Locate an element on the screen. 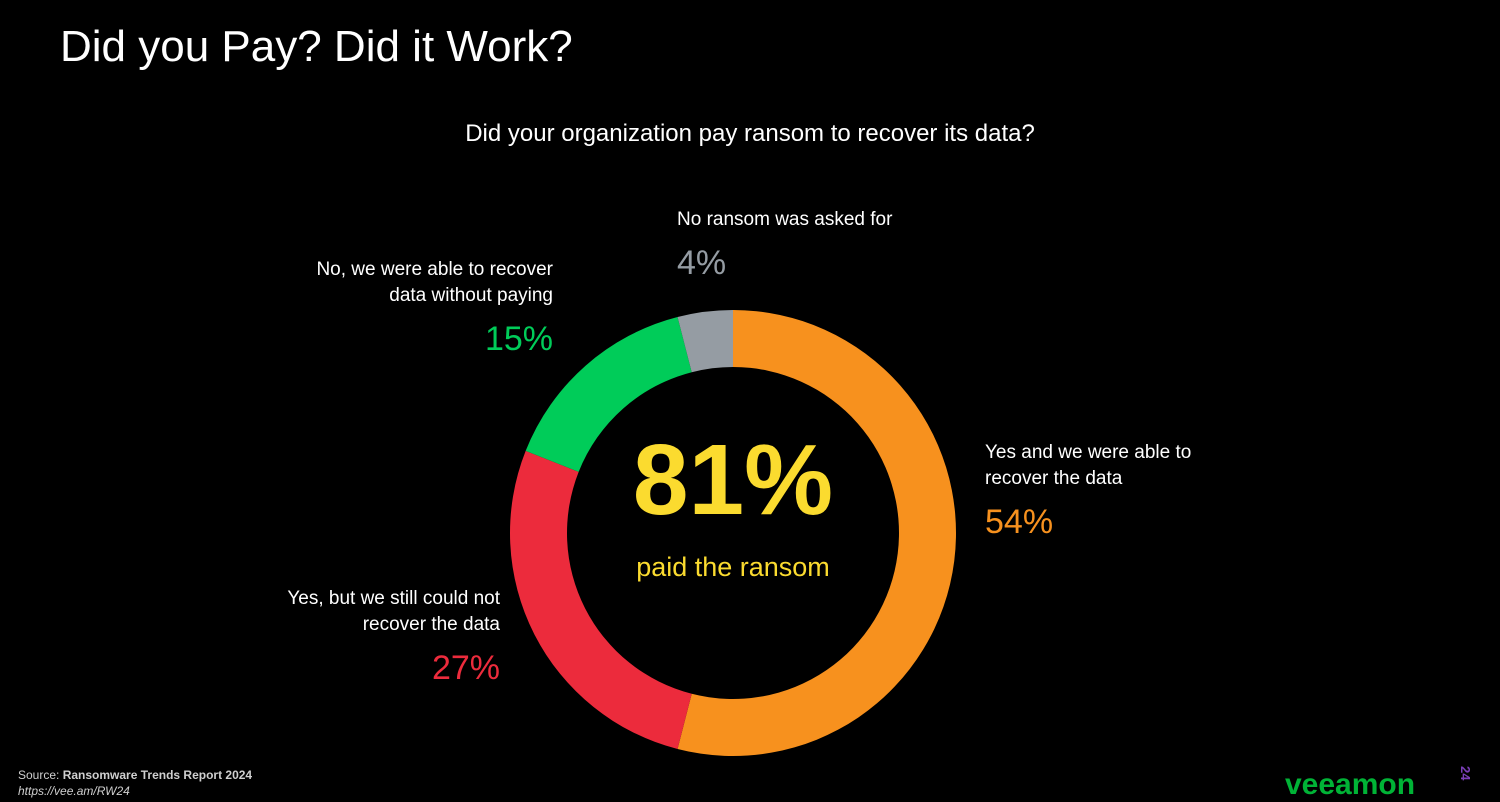 Image resolution: width=1500 pixels, height=802 pixels. source-title: Ransomware Trends Report 2024 is located at coordinates (157, 775).